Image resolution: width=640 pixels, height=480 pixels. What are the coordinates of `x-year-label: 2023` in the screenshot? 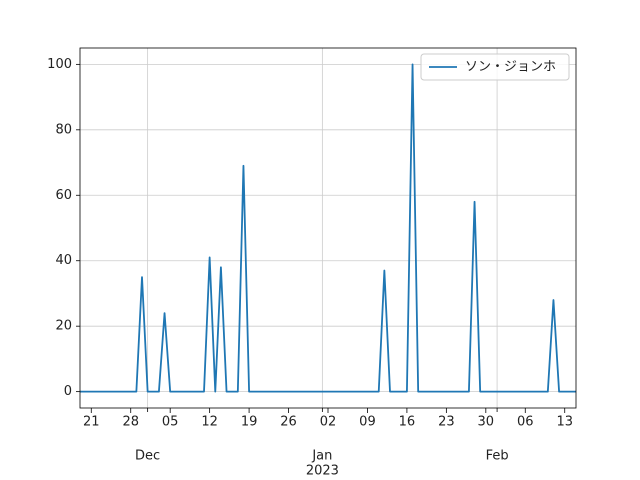 It's located at (322, 471).